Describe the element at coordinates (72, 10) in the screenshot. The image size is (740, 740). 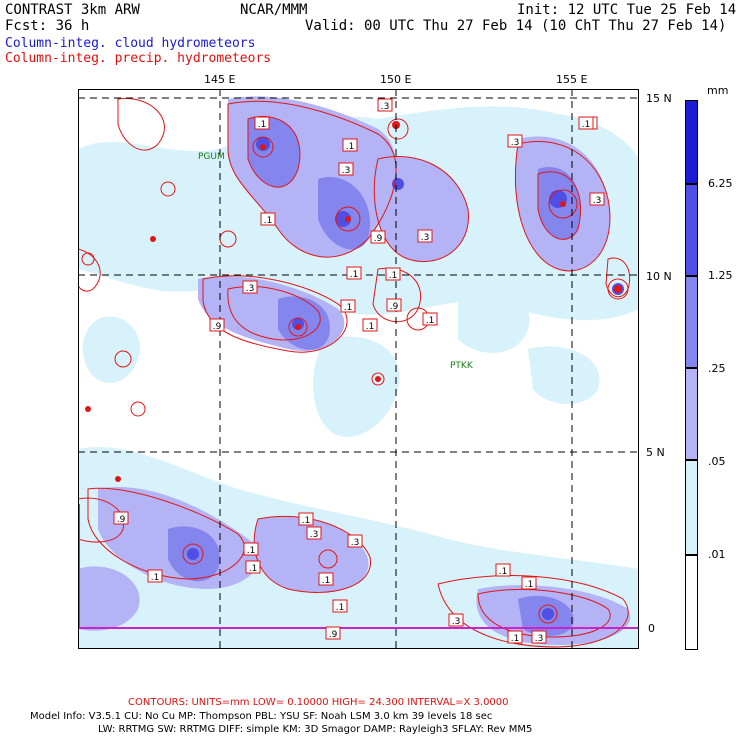
I see `model-title: CONTRAST 3km ARW` at that location.